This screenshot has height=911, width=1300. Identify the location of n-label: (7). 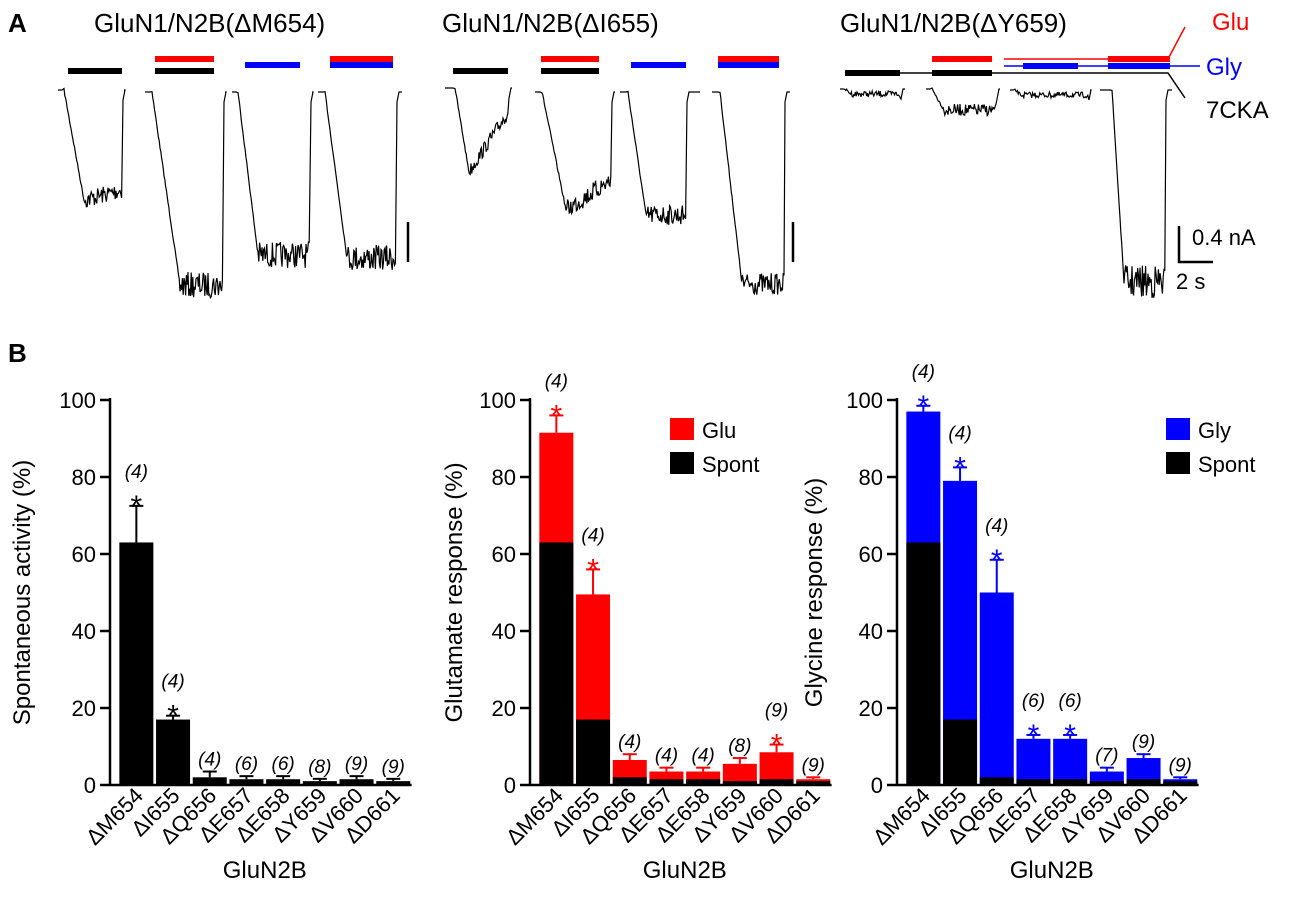
(1106, 756).